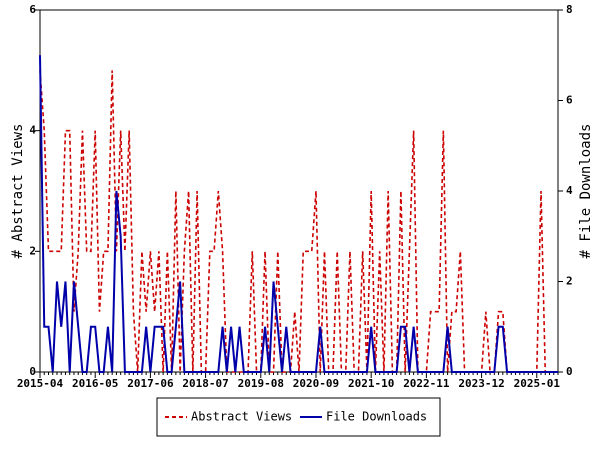 The image size is (600, 450). What do you see at coordinates (40, 383) in the screenshot?
I see `x-tick-label: 2015-04` at bounding box center [40, 383].